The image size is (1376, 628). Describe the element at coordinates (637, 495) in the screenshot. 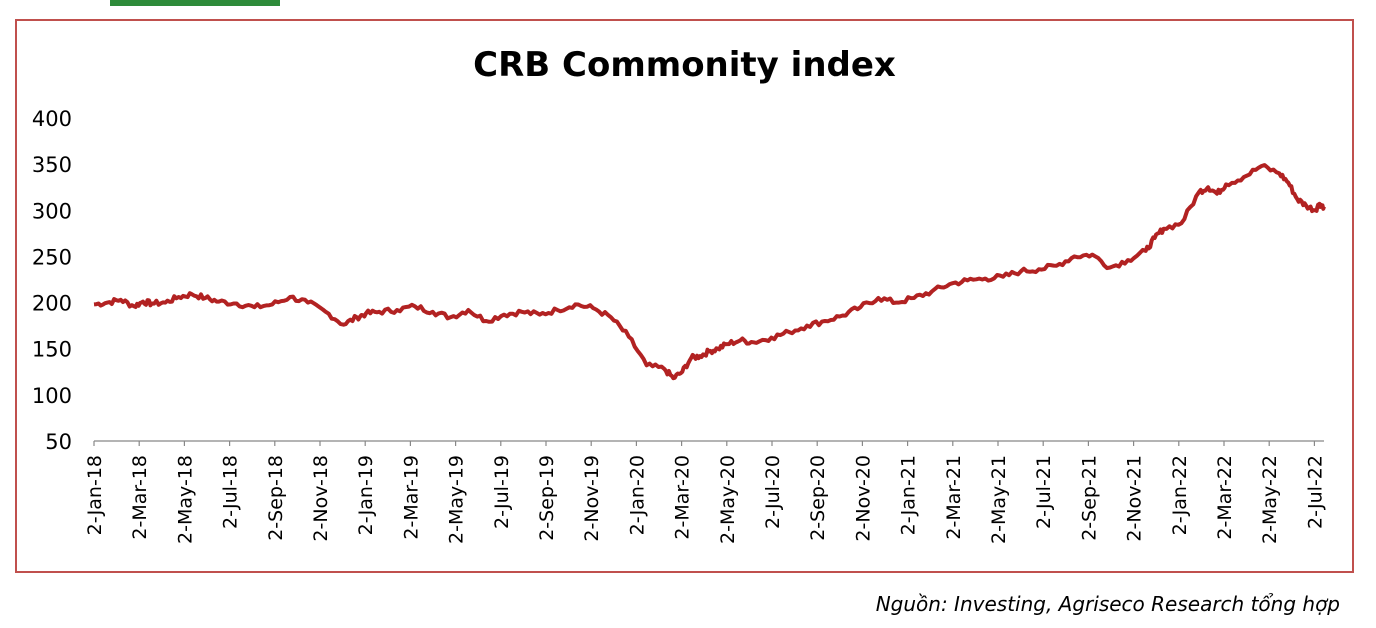

I see `x-tick-label: 2-Jan-20` at that location.